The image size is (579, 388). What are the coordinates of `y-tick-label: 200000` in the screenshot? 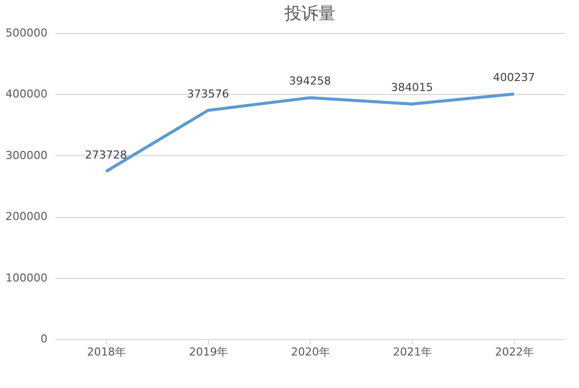 It's located at (27, 217).